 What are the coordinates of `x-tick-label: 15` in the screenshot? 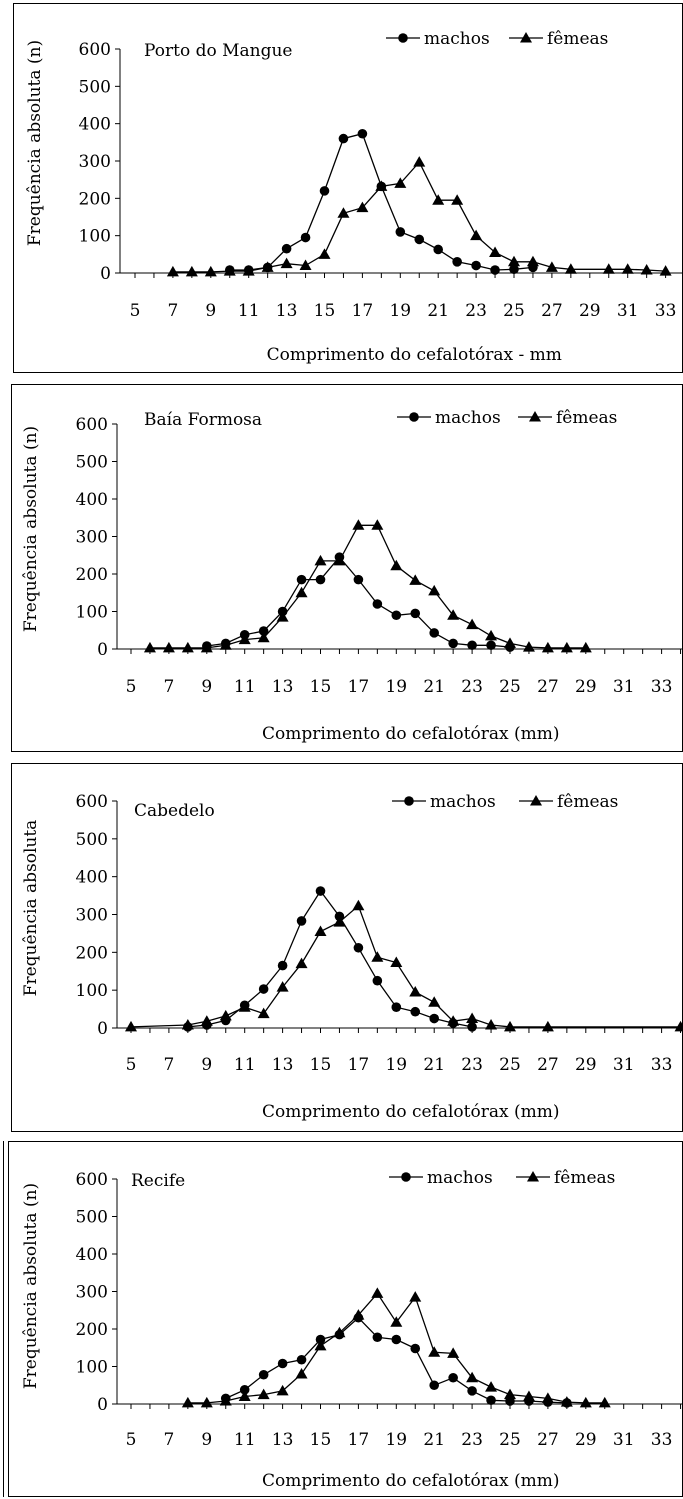 It's located at (325, 311).